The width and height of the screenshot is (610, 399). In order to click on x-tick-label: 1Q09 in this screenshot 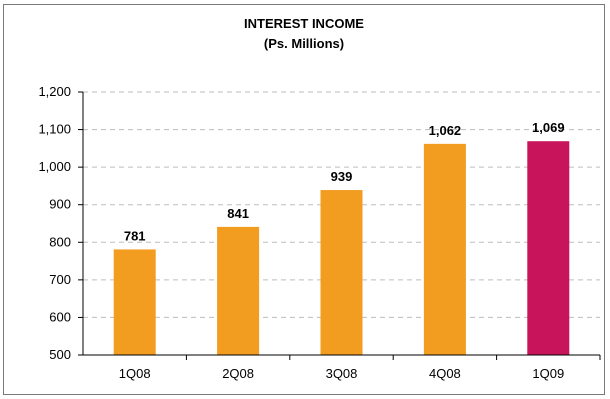, I will do `click(548, 373)`.